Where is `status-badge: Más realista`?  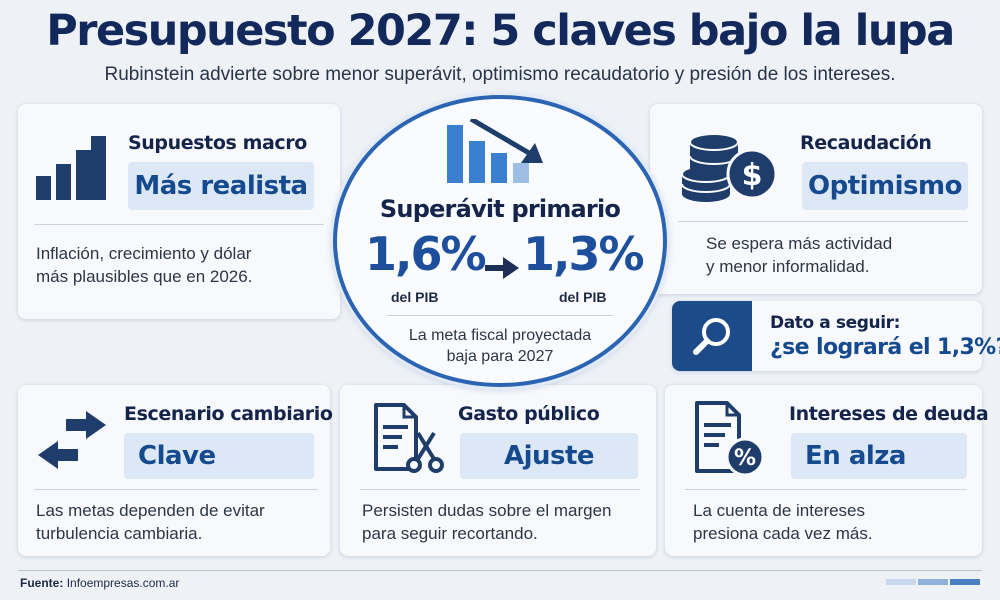 status-badge: Más realista is located at coordinates (221, 186).